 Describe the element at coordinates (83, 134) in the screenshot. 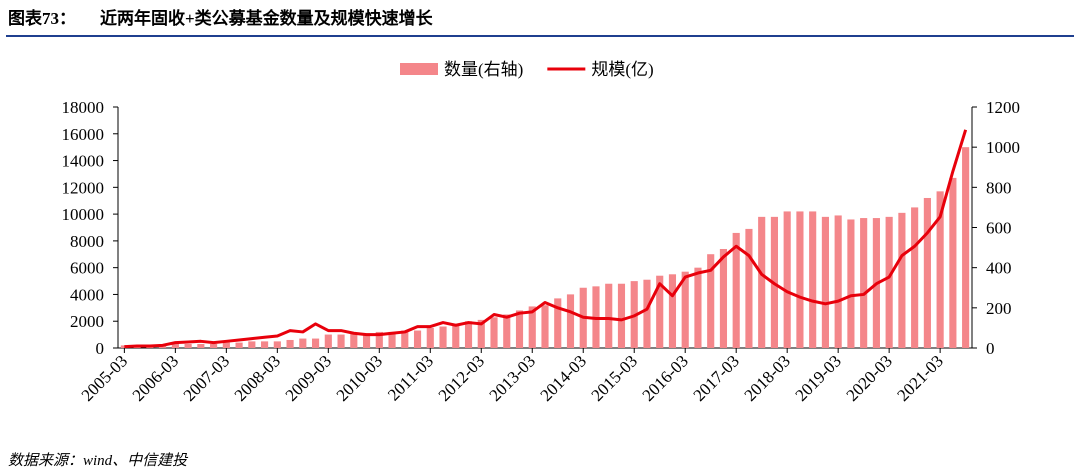

I see `y-tick-label: 16000` at that location.